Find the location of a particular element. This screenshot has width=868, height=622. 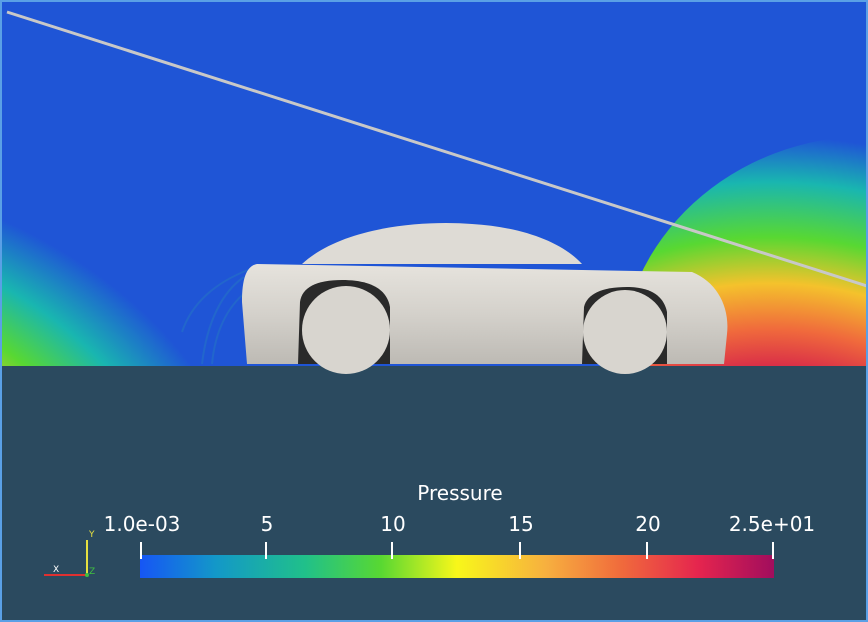

colorbar-tick-label: 20 is located at coordinates (648, 524).